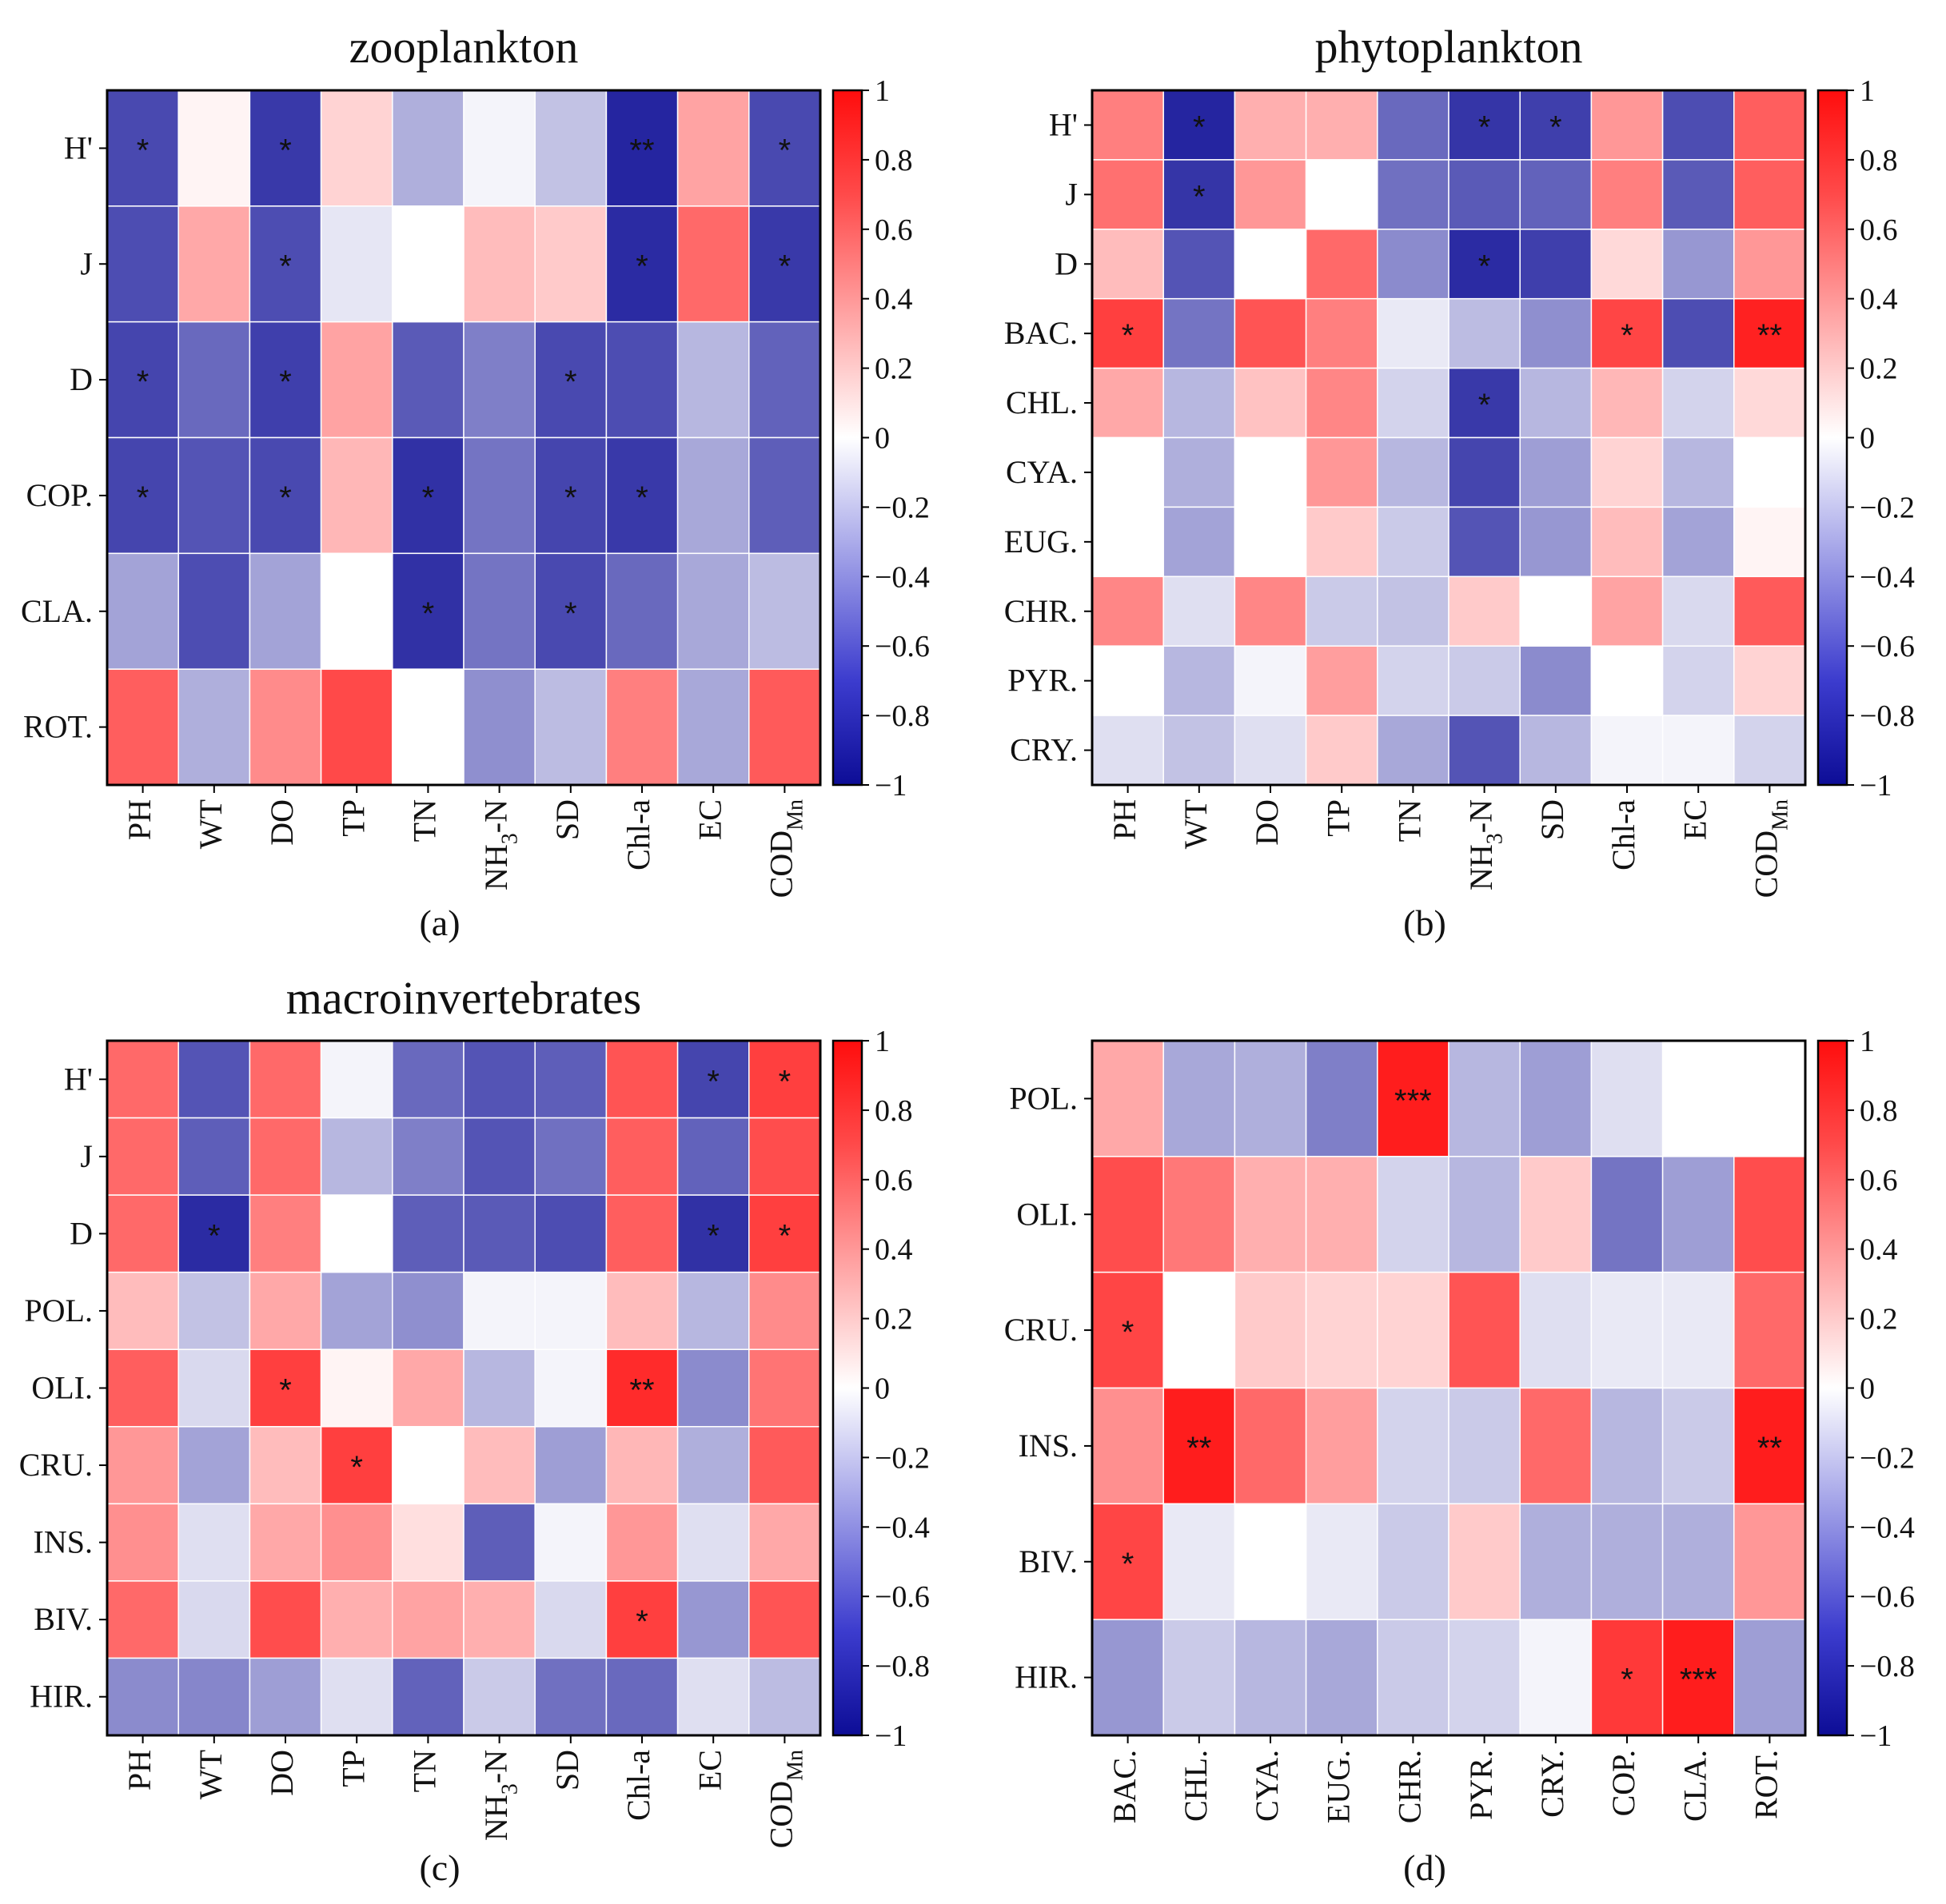  What do you see at coordinates (353, 1768) in the screenshot?
I see `x-tick-label: TP` at bounding box center [353, 1768].